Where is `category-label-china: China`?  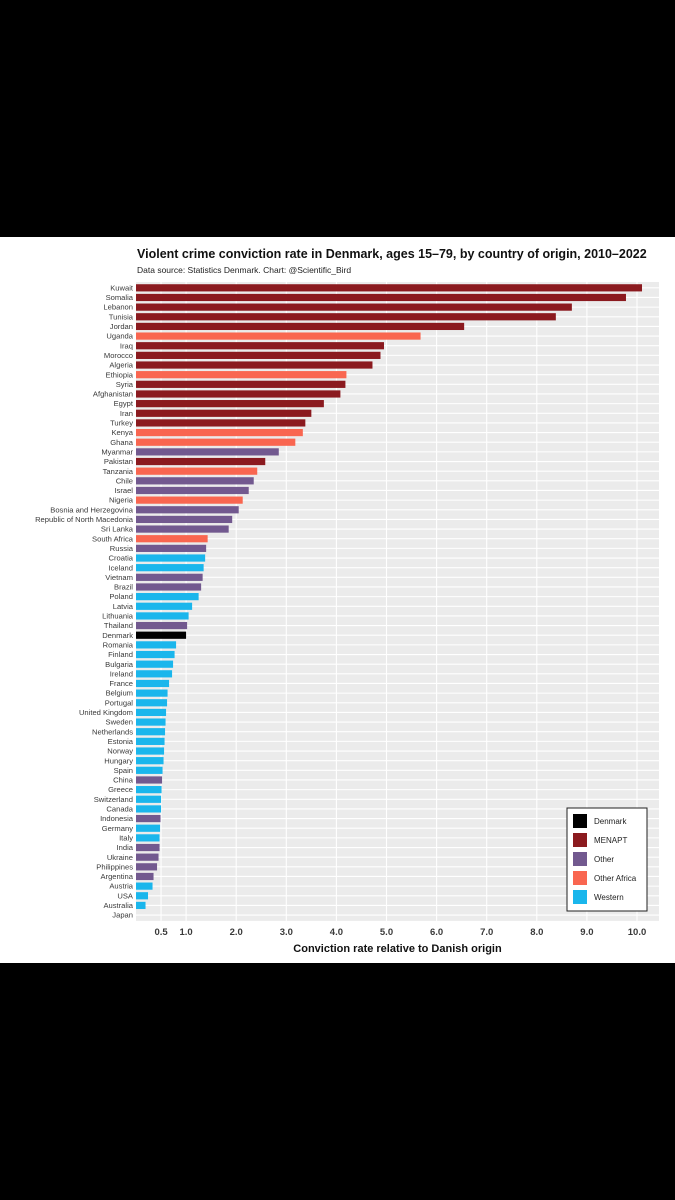
category-label-china: China is located at coordinates (123, 780).